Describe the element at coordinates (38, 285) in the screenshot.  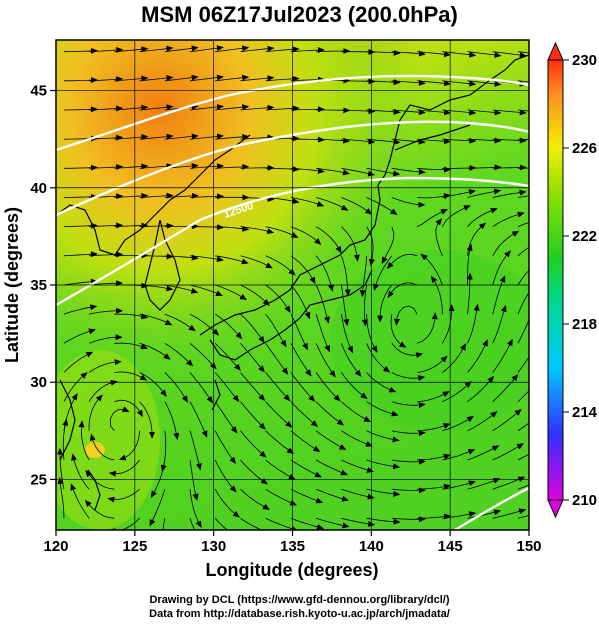
I see `y-tick-label: 35` at that location.